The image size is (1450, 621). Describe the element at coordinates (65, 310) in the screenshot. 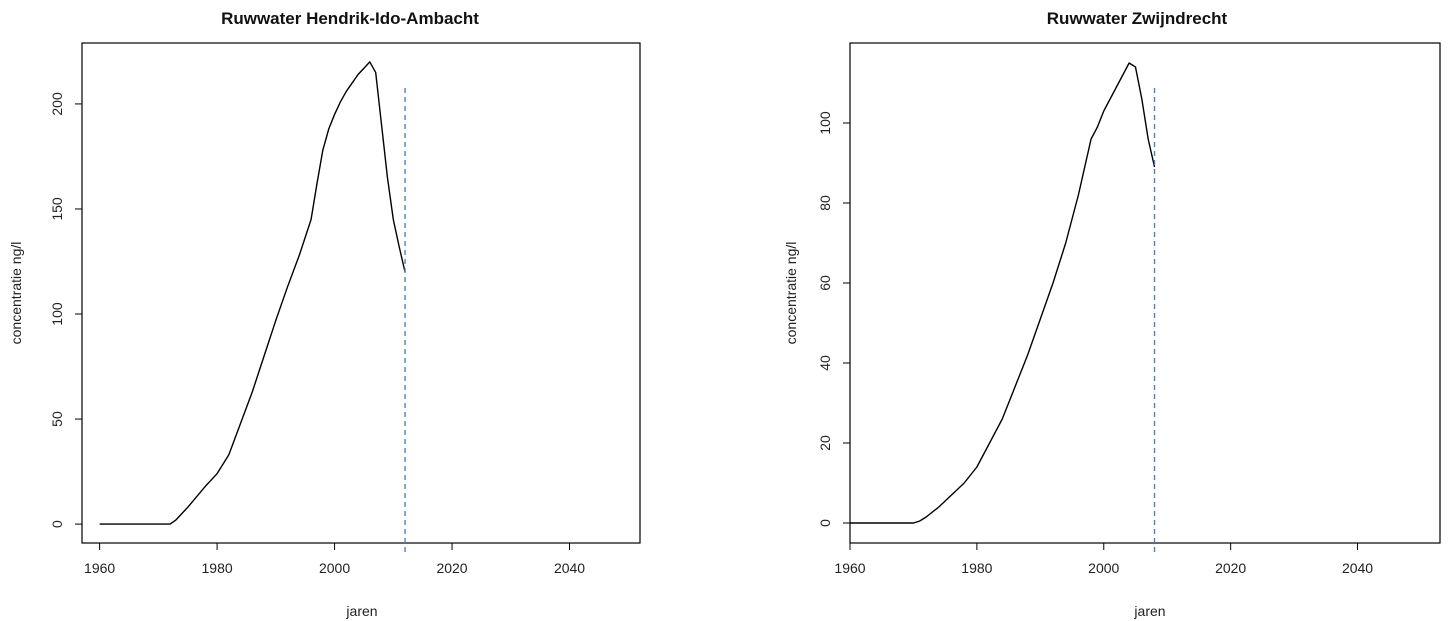

I see `y-axis: 0 50 100 150 200` at that location.